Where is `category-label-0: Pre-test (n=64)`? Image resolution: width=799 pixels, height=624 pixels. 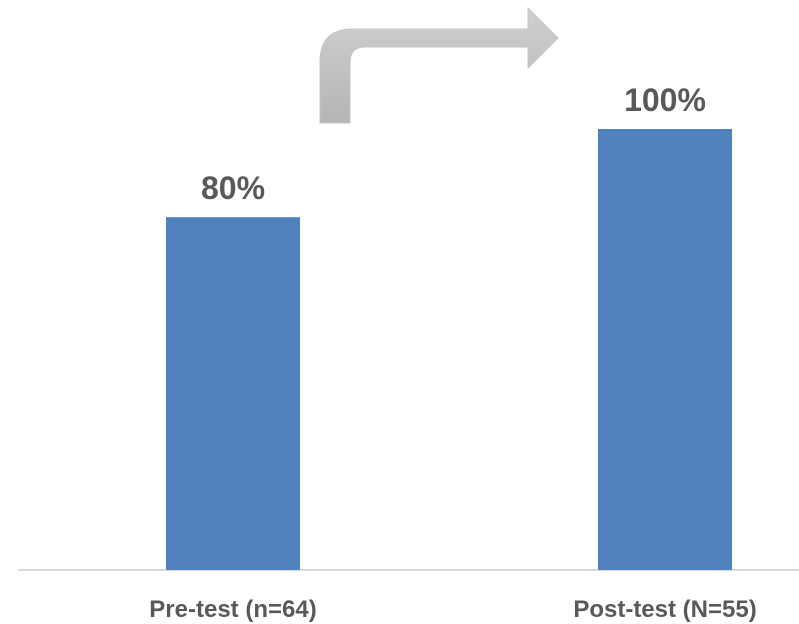 category-label-0: Pre-test (n=64) is located at coordinates (232, 609).